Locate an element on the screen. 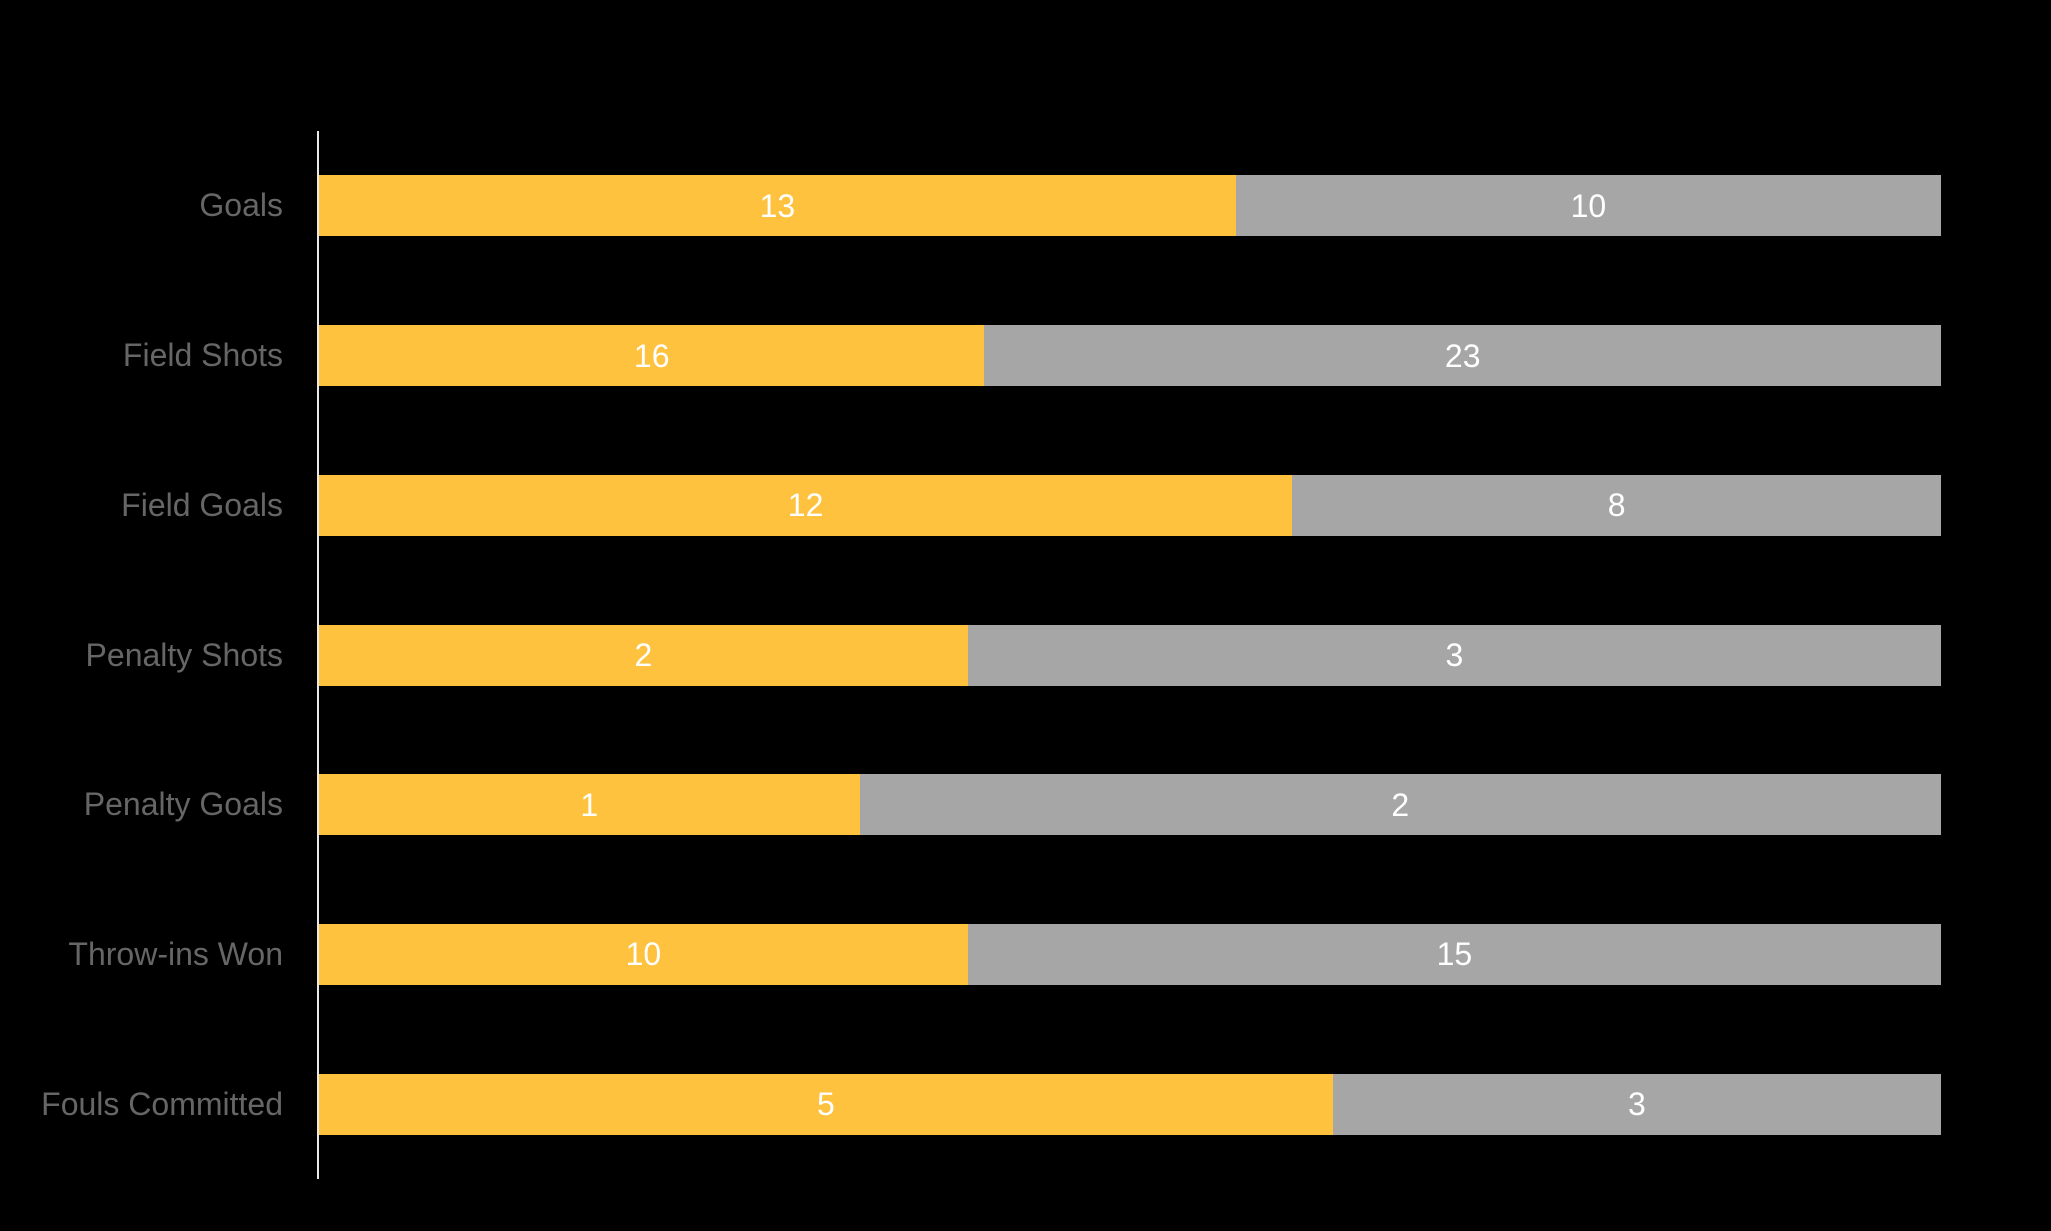 The image size is (2051, 1231). gray-series-segment: 10 is located at coordinates (1588, 206).